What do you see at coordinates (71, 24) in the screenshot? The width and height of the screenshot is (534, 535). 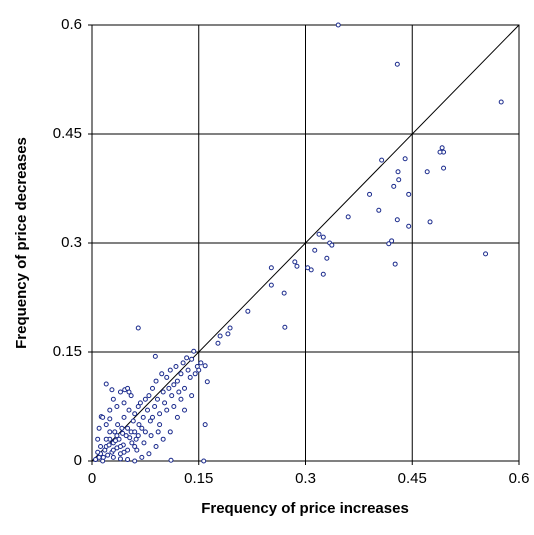 I see `y-tick-label: 0.6` at bounding box center [71, 24].